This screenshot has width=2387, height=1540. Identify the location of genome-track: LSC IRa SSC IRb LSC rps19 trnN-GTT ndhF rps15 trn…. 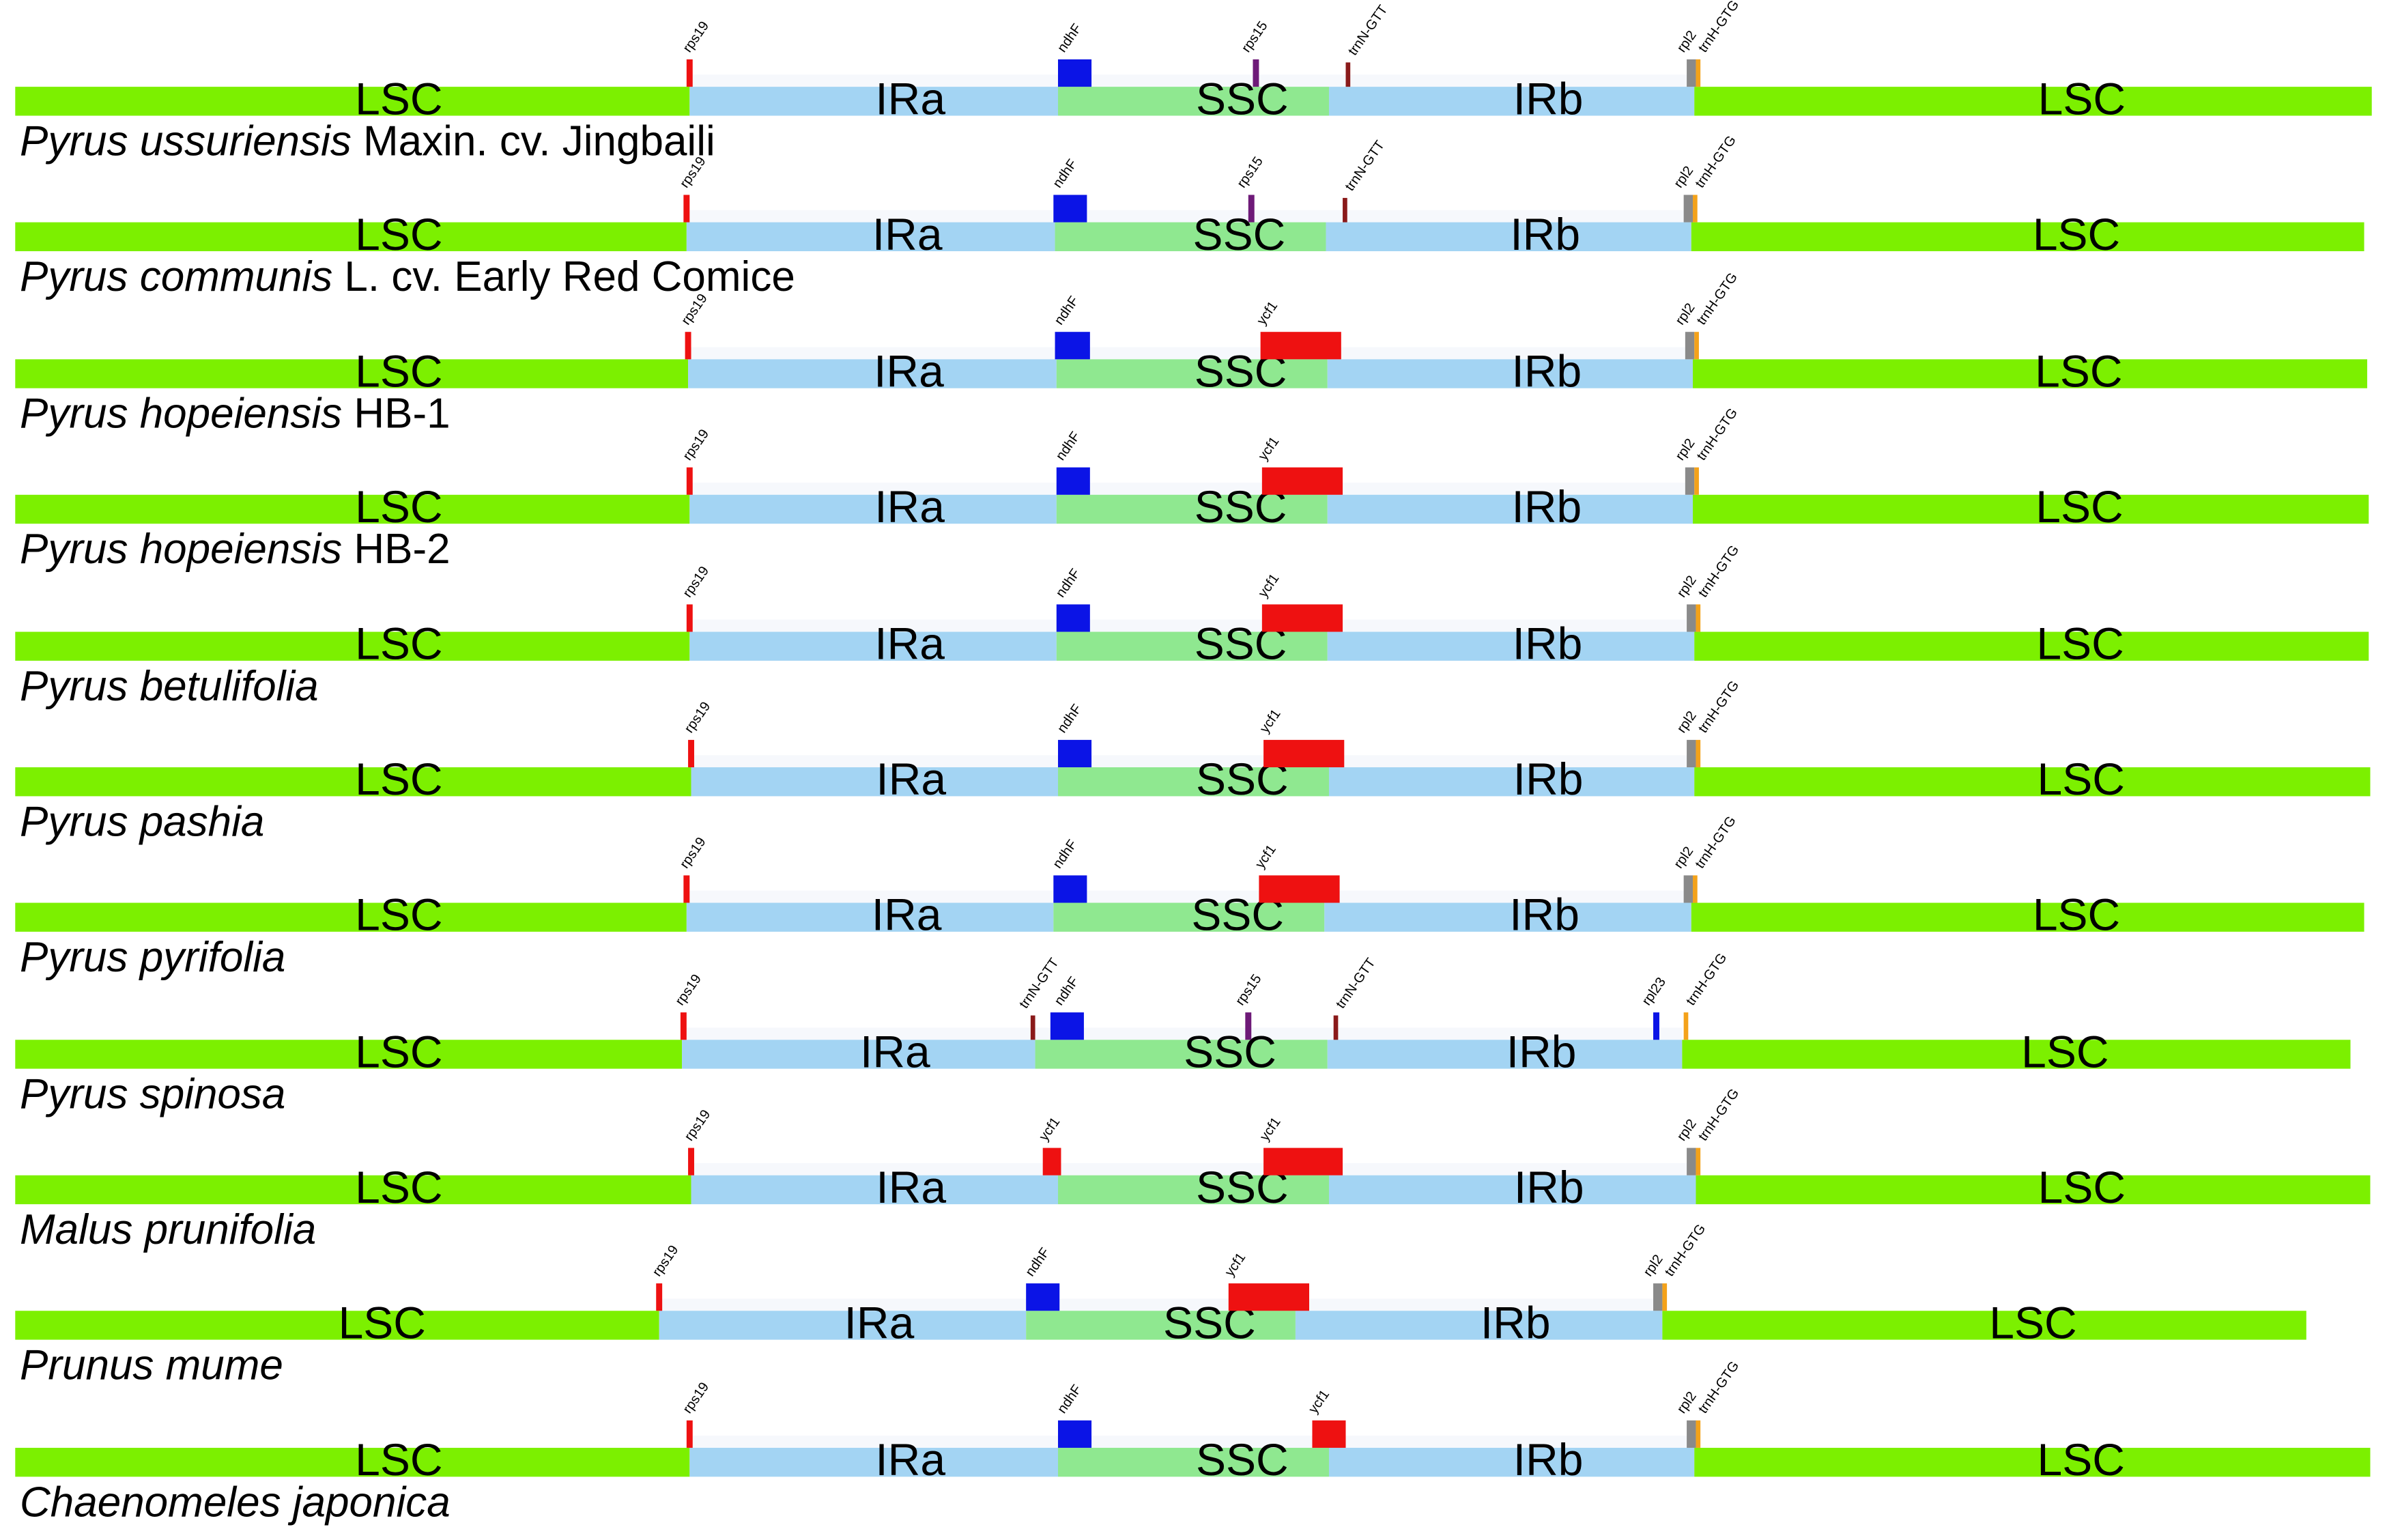
(1183, 1034).